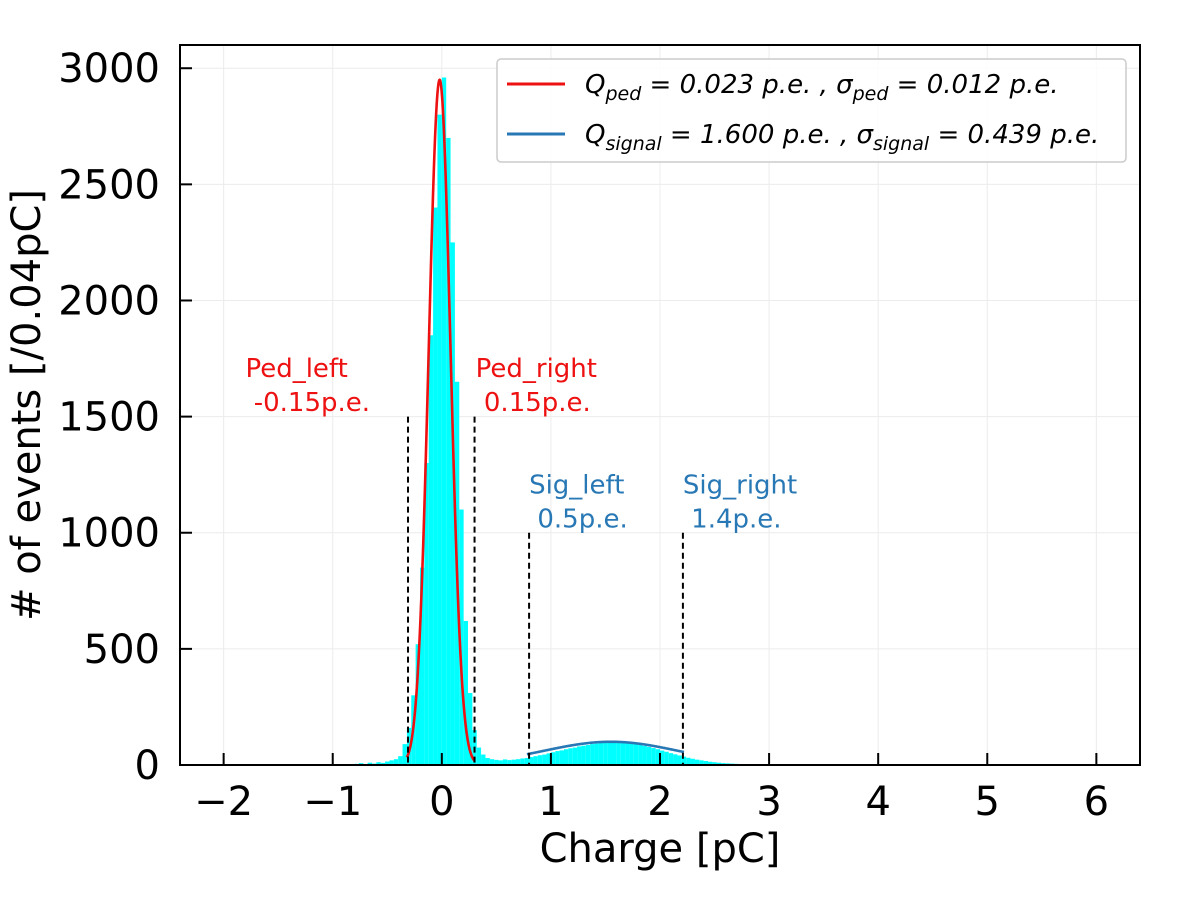 This screenshot has width=1200, height=905. Describe the element at coordinates (307, 386) in the screenshot. I see `ped-left-annotation: Ped_left -0.15p.e.` at that location.